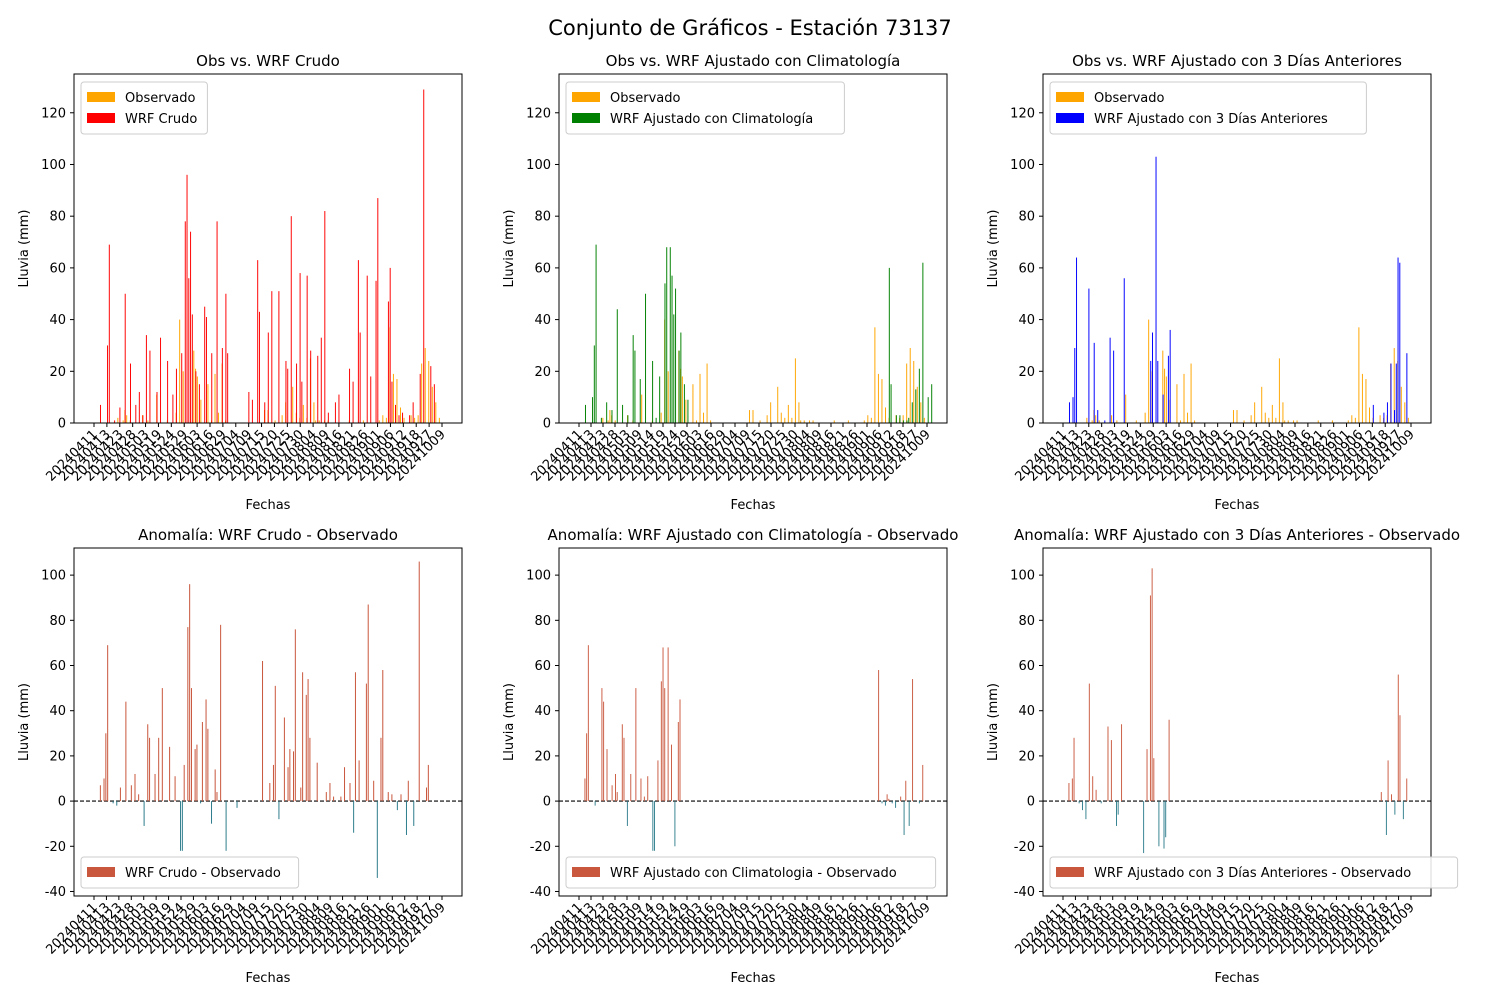 This screenshot has width=1500, height=1000. Describe the element at coordinates (705, 108) in the screenshot. I see `legend-box` at that location.